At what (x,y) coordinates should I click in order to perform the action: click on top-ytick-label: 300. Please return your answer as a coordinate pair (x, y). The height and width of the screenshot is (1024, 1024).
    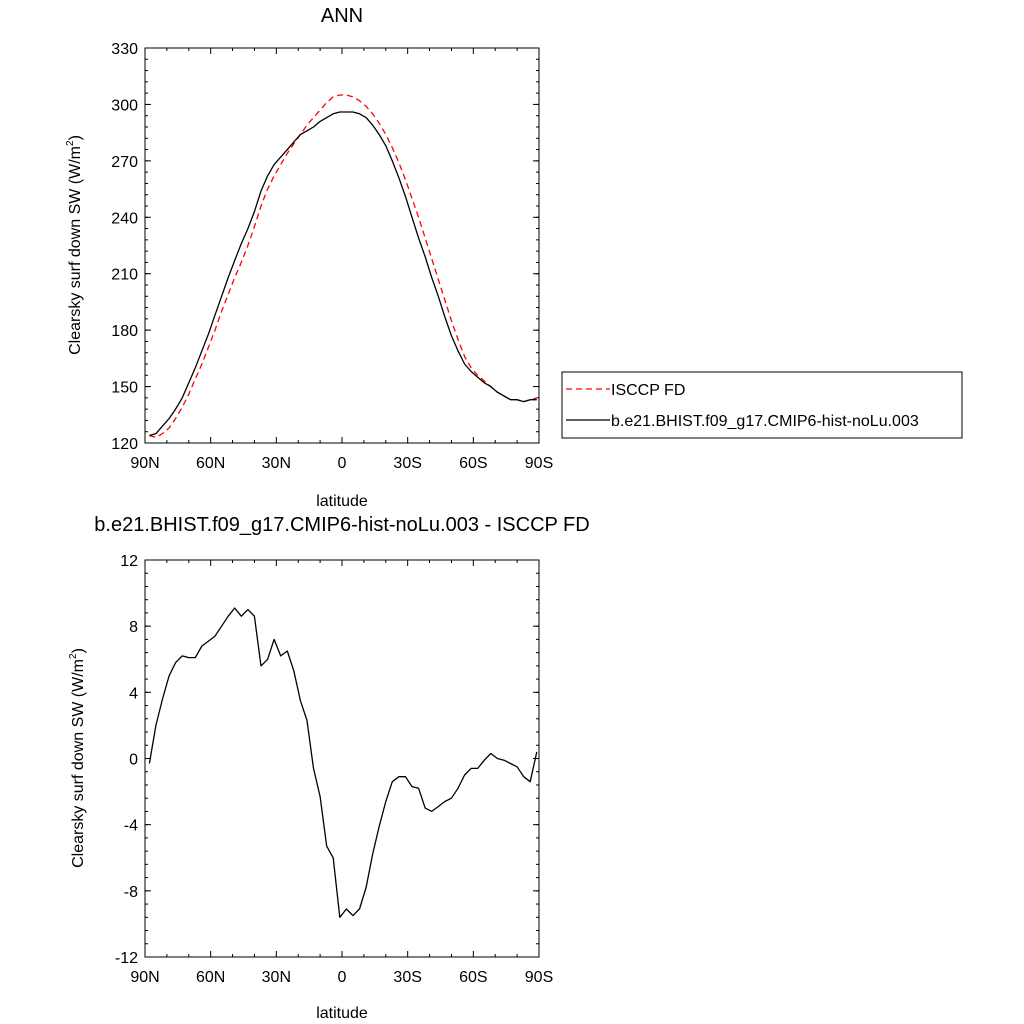
    Looking at the image, I should click on (124, 105).